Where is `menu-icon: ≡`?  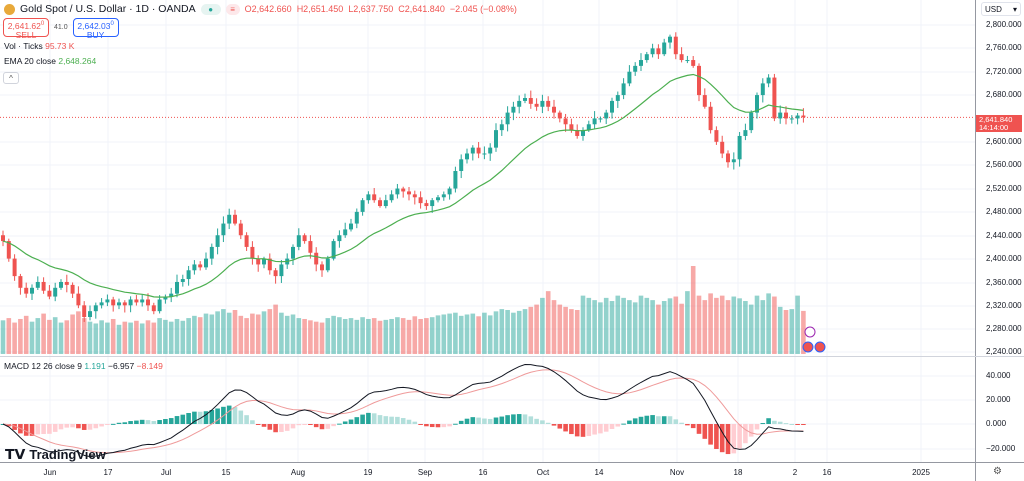
menu-icon: ≡ is located at coordinates (232, 9).